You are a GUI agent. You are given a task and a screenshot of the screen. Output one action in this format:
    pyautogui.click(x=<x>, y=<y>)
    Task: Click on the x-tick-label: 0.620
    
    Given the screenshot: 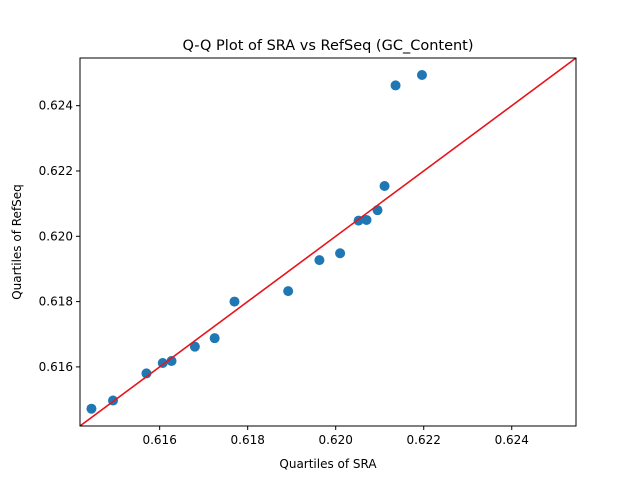 What is the action you would take?
    pyautogui.click(x=336, y=440)
    